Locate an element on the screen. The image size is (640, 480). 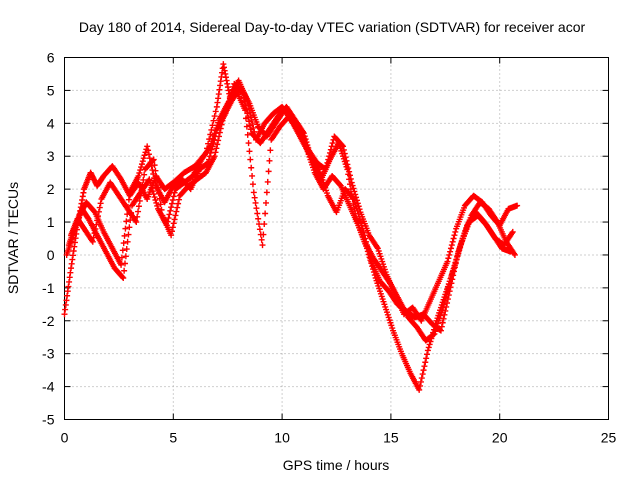
y-tick-label: -5 is located at coordinates (48, 420).